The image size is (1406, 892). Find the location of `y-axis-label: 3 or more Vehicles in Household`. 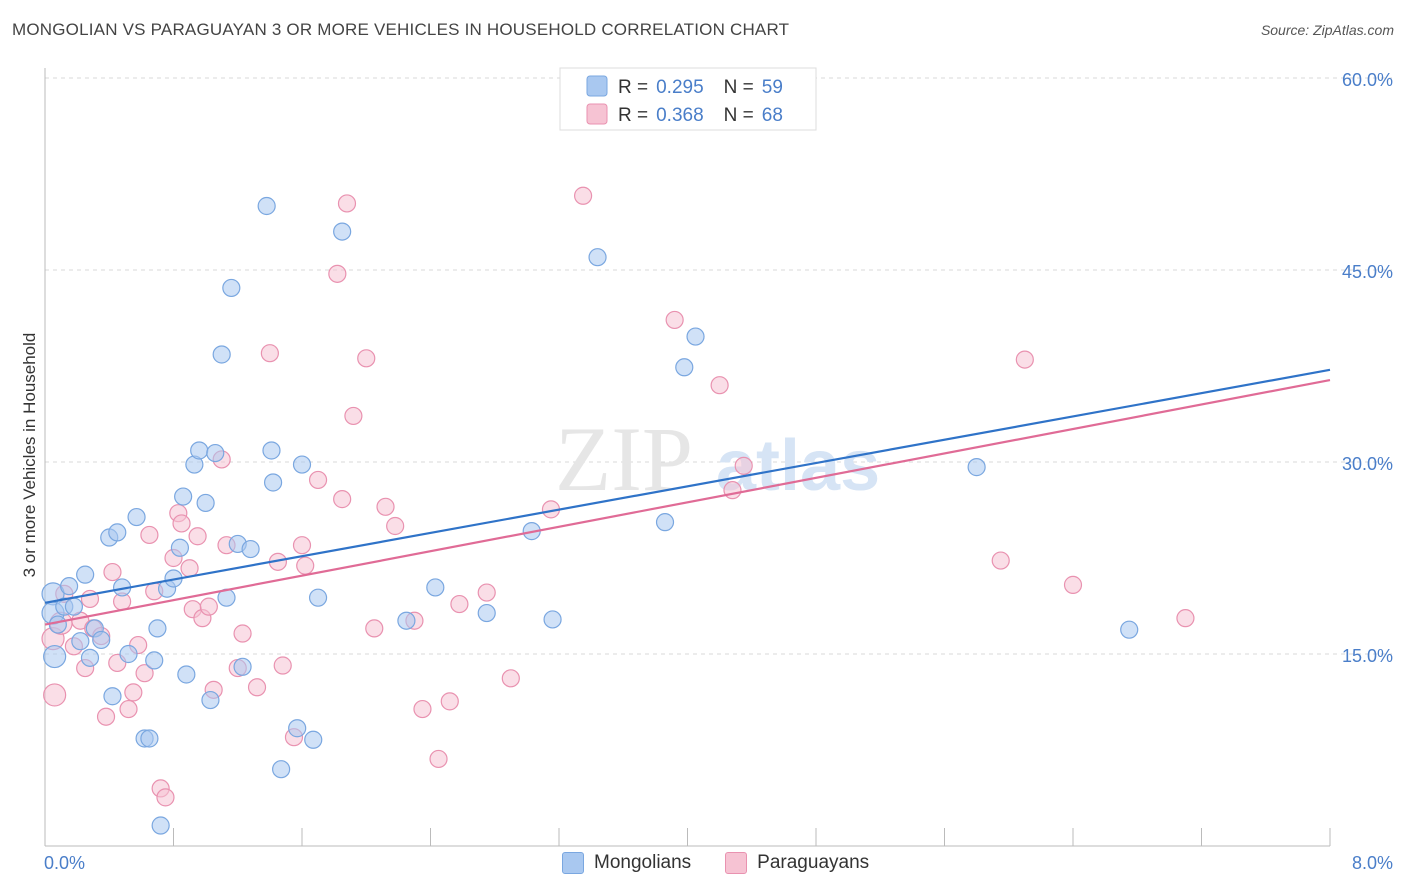

y-axis-label: 3 or more Vehicles in Household is located at coordinates (29, 455).